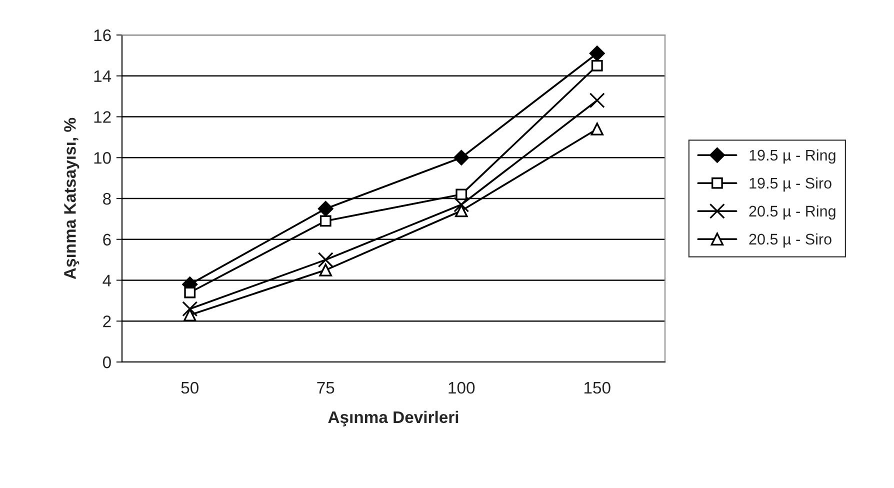 The image size is (894, 488). Describe the element at coordinates (102, 35) in the screenshot. I see `y-tick-label: 16` at that location.